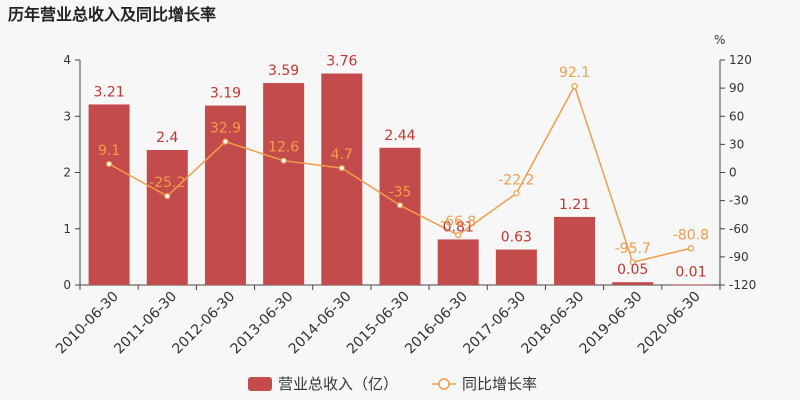 Image resolution: width=800 pixels, height=400 pixels. I want to click on bar-value-label: 0.01, so click(690, 272).